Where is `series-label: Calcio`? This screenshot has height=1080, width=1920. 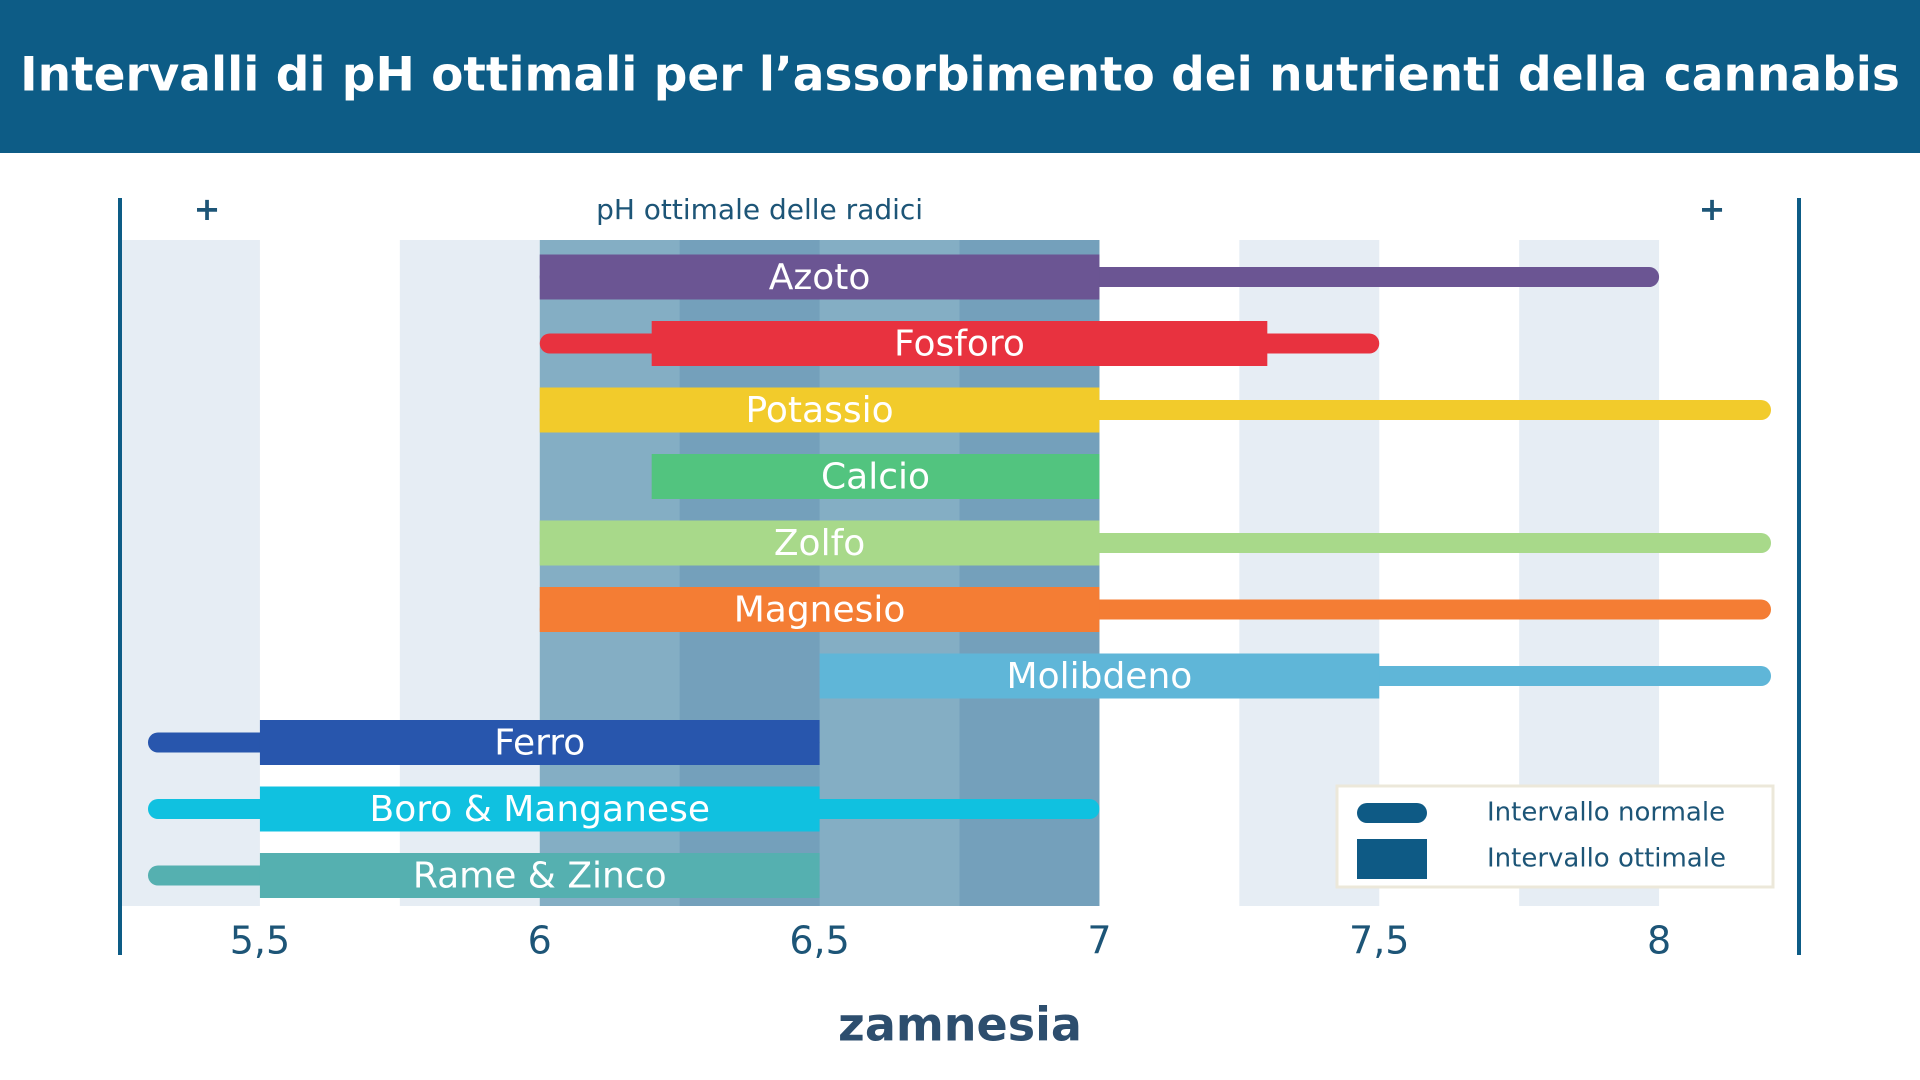
series-label: Calcio is located at coordinates (875, 477).